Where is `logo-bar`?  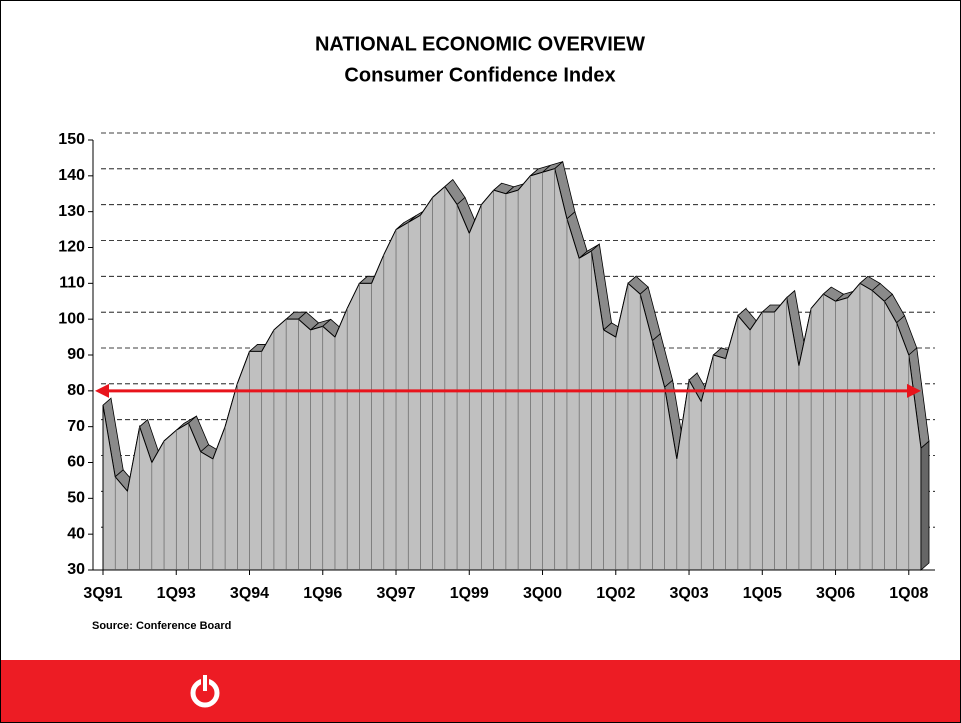 logo-bar is located at coordinates (205, 683).